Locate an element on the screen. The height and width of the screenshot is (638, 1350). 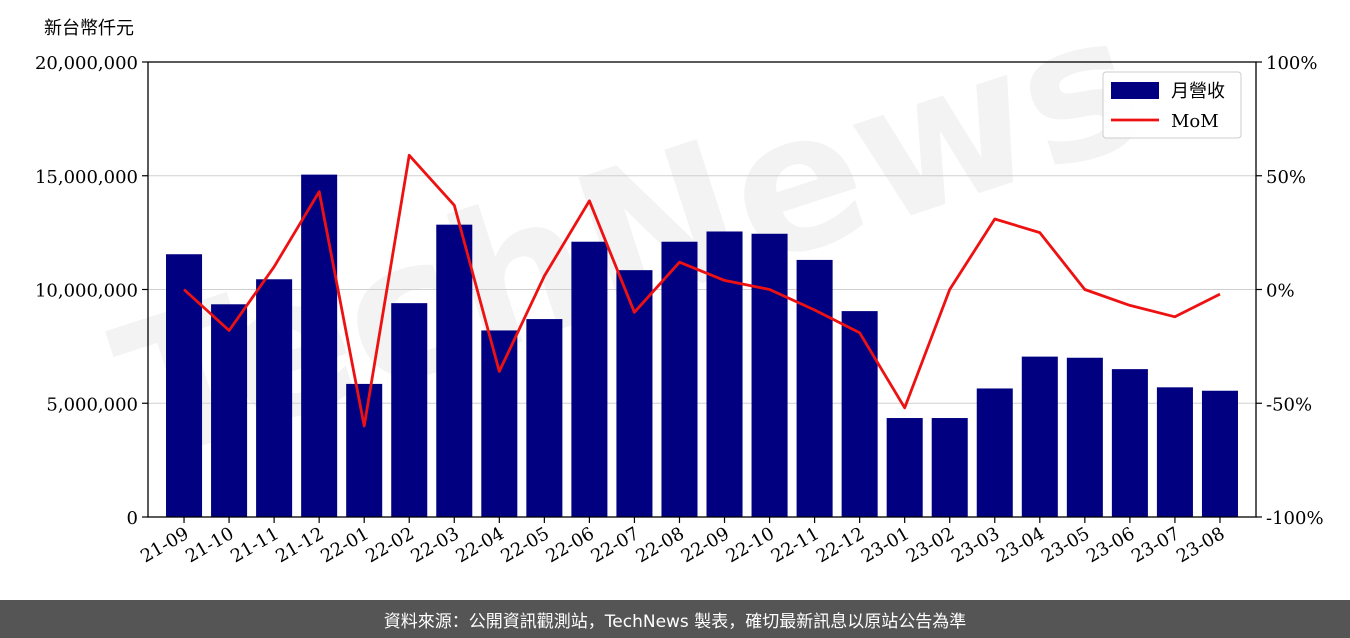
x-tick-label-22-04: 22-04 is located at coordinates (479, 545).